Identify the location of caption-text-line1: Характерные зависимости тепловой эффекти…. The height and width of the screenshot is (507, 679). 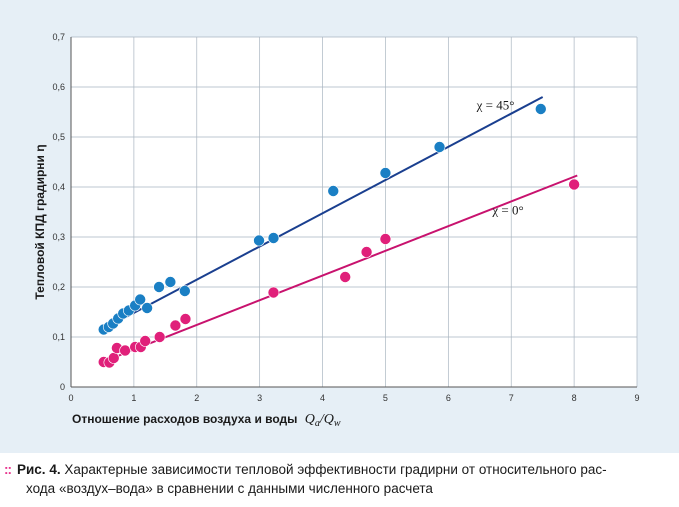
(335, 469).